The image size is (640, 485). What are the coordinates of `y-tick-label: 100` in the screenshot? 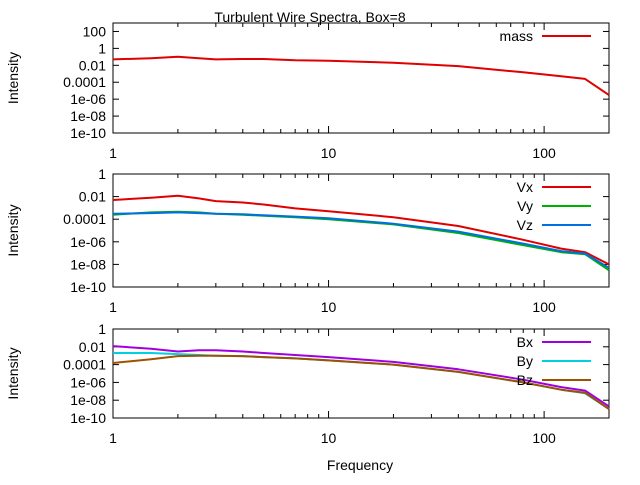 It's located at (95, 31).